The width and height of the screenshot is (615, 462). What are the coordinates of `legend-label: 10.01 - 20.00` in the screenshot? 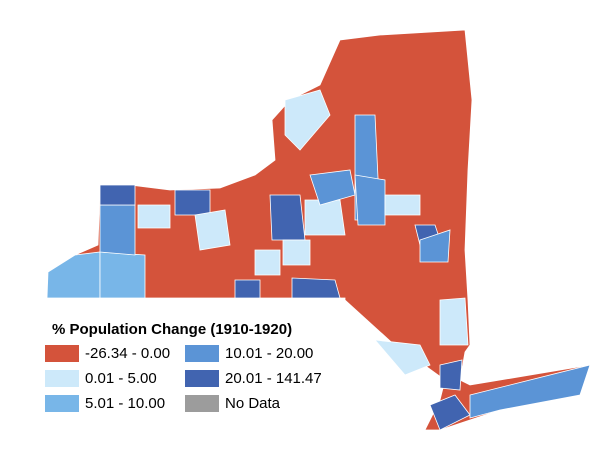 It's located at (269, 353).